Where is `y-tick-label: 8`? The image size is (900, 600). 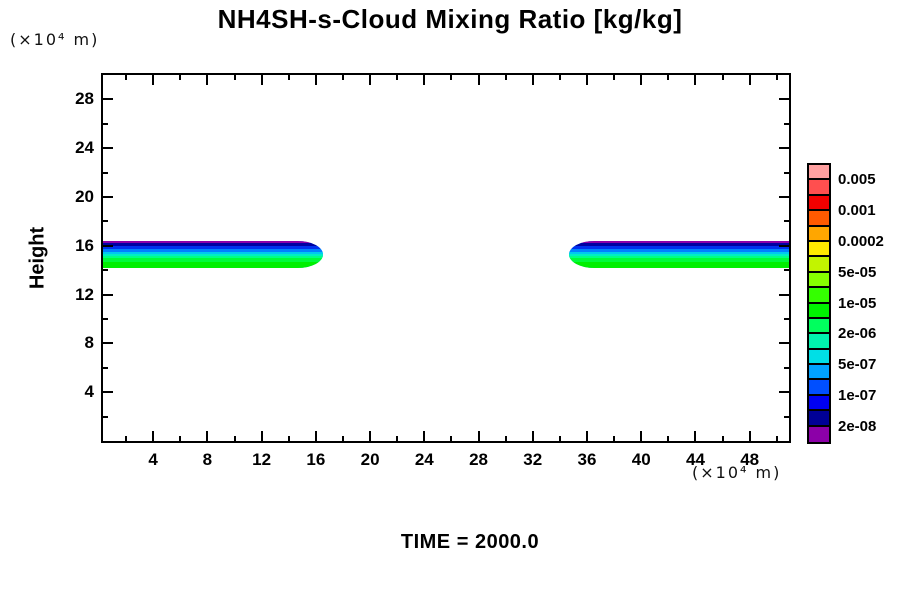 y-tick-label: 8 is located at coordinates (89, 343).